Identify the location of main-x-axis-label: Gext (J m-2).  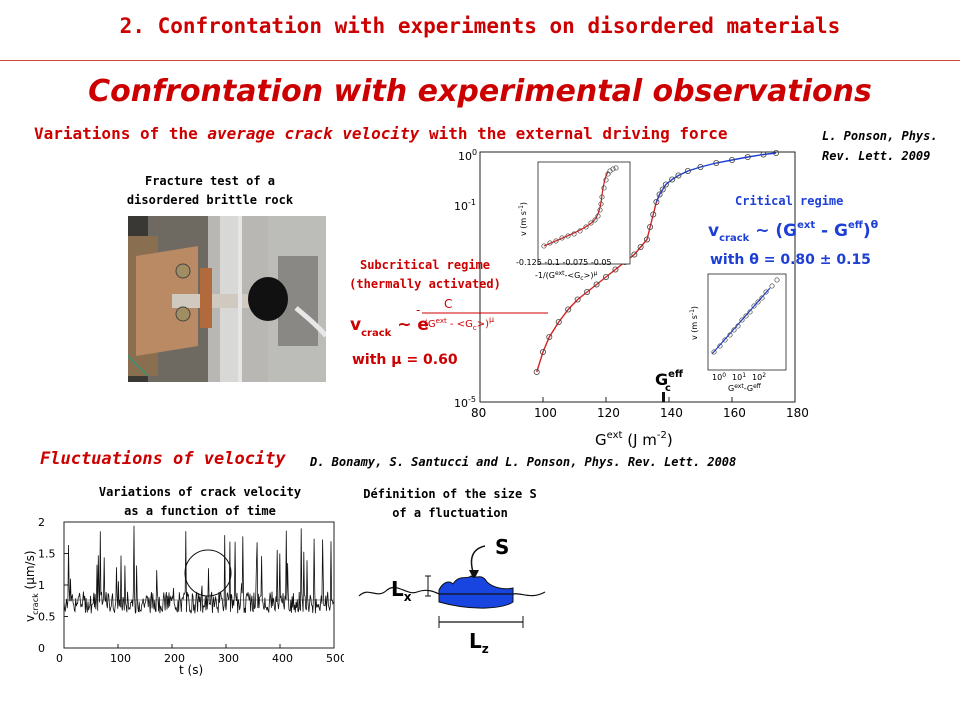
(634, 439).